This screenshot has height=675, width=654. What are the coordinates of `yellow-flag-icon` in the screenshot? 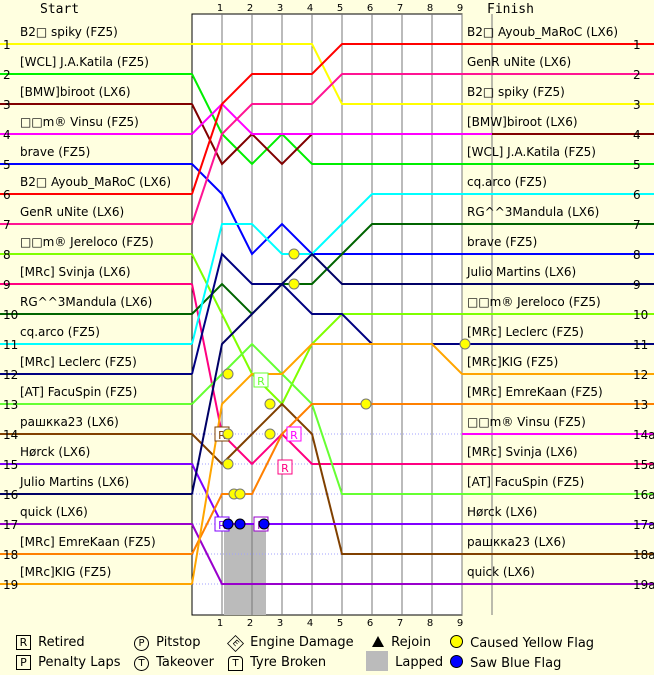 It's located at (456, 641).